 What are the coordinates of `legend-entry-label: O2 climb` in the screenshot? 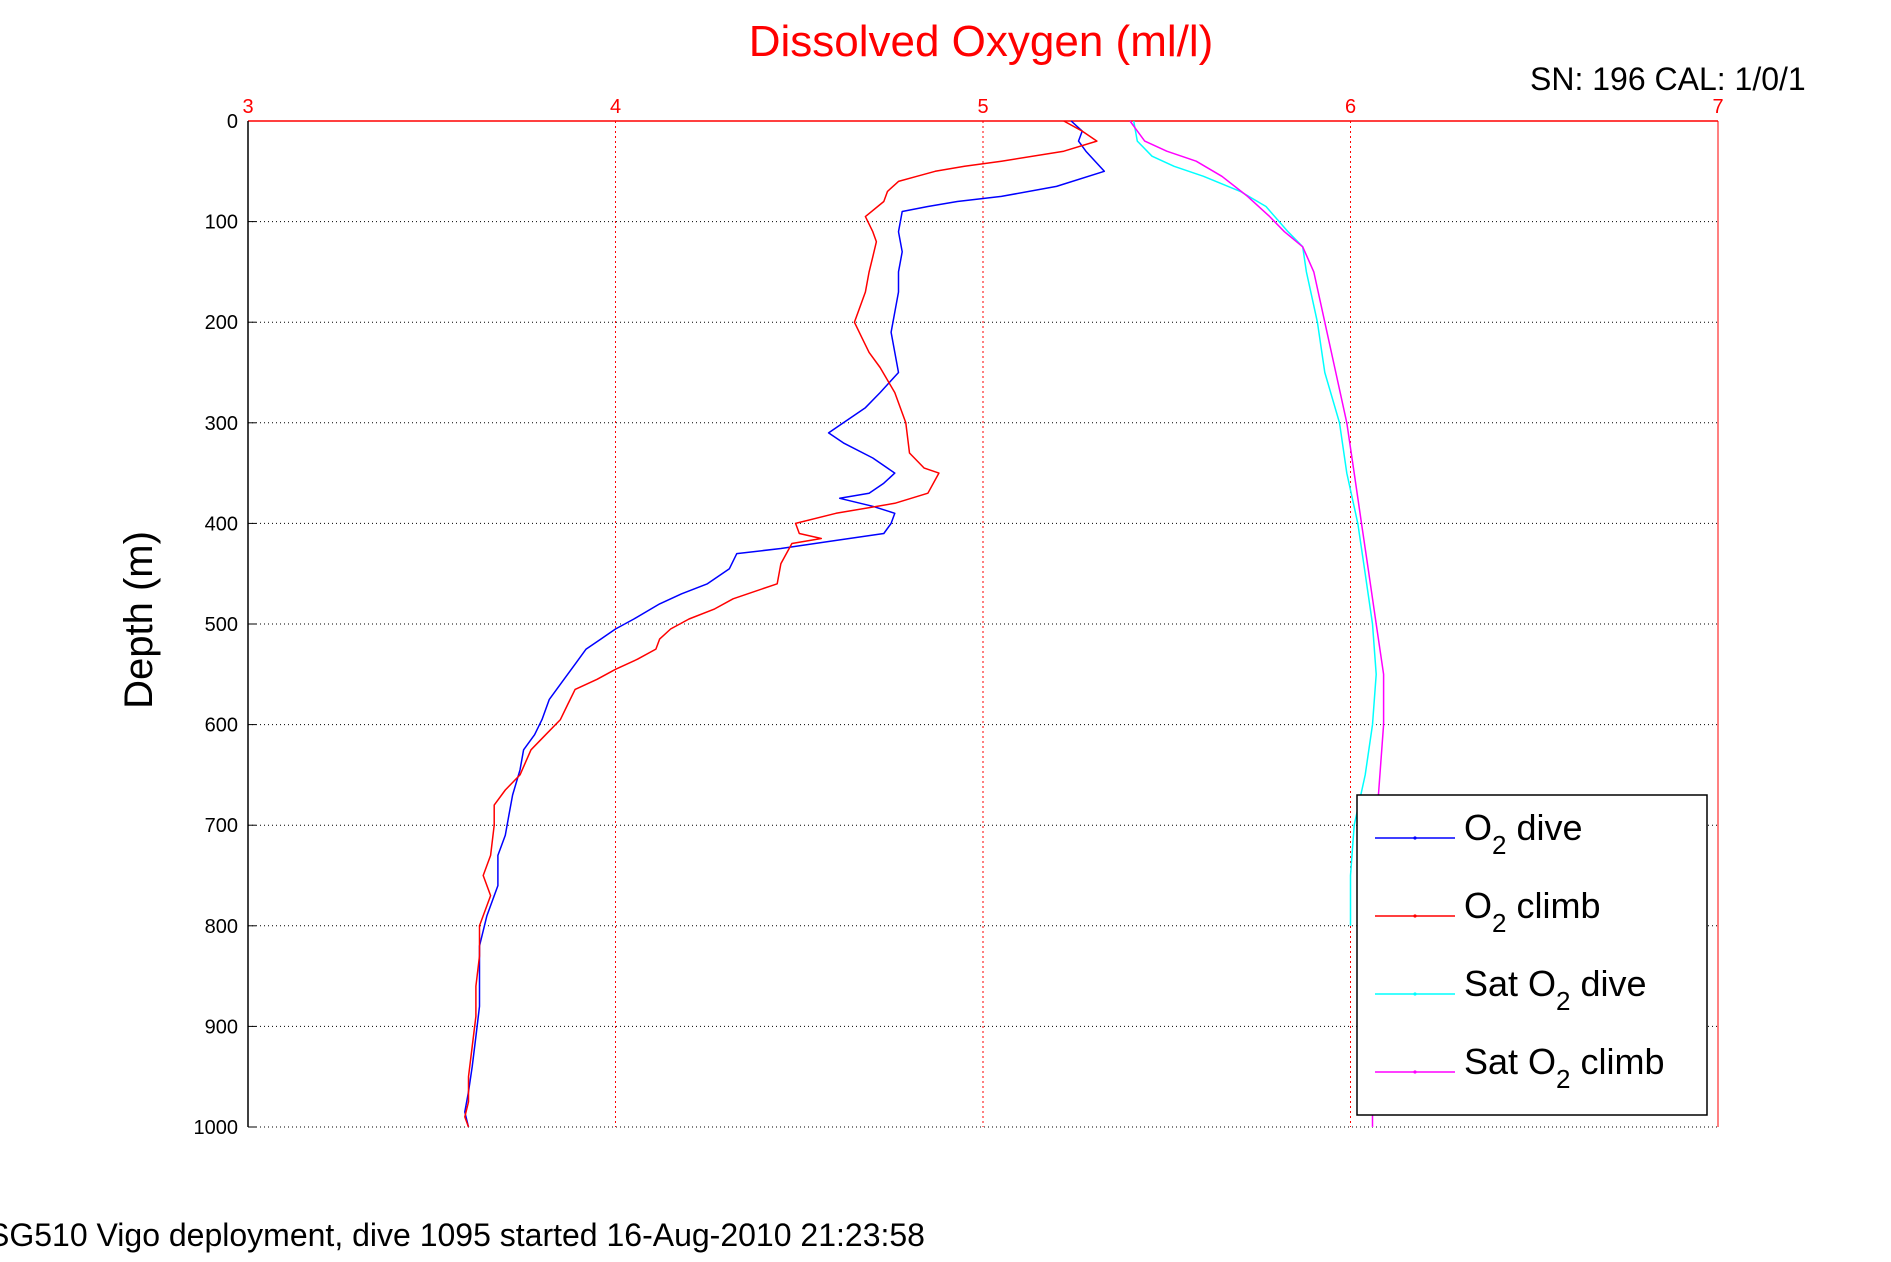 It's located at (1532, 911).